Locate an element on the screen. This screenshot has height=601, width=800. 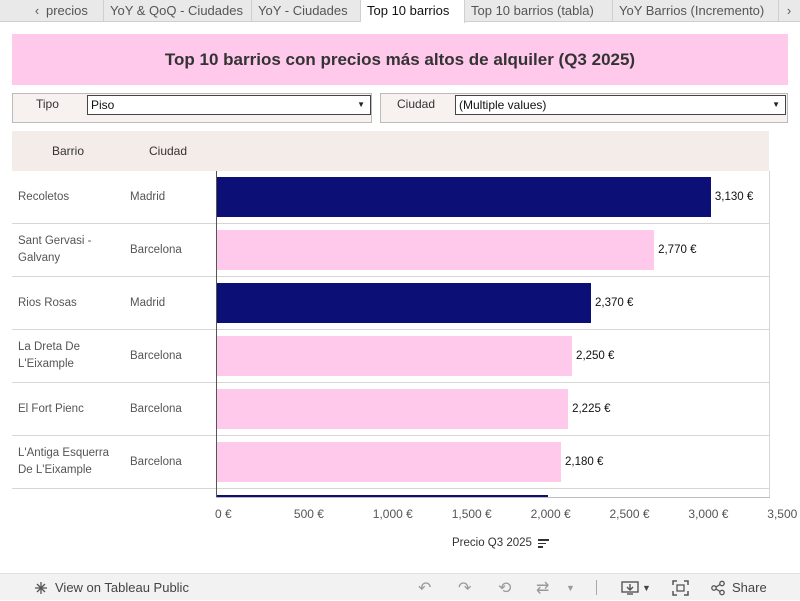
bar-value-label: 3,130 € is located at coordinates (734, 197).